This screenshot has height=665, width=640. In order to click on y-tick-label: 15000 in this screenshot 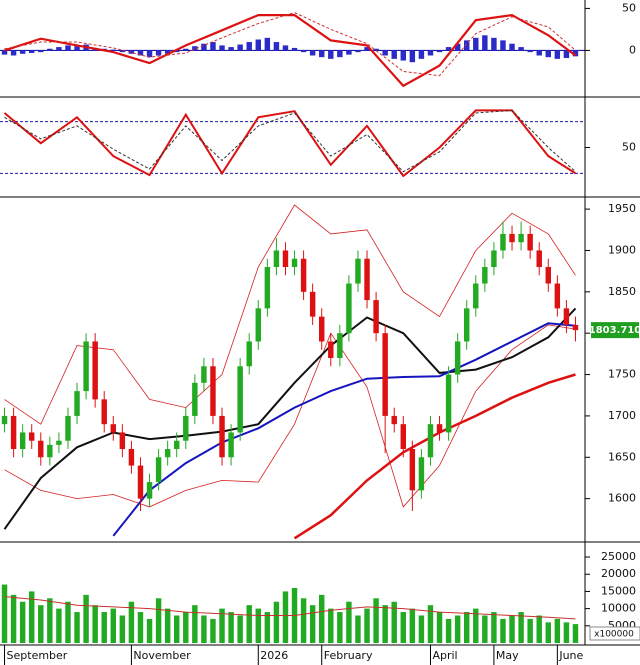, I will do `click(618, 590)`.